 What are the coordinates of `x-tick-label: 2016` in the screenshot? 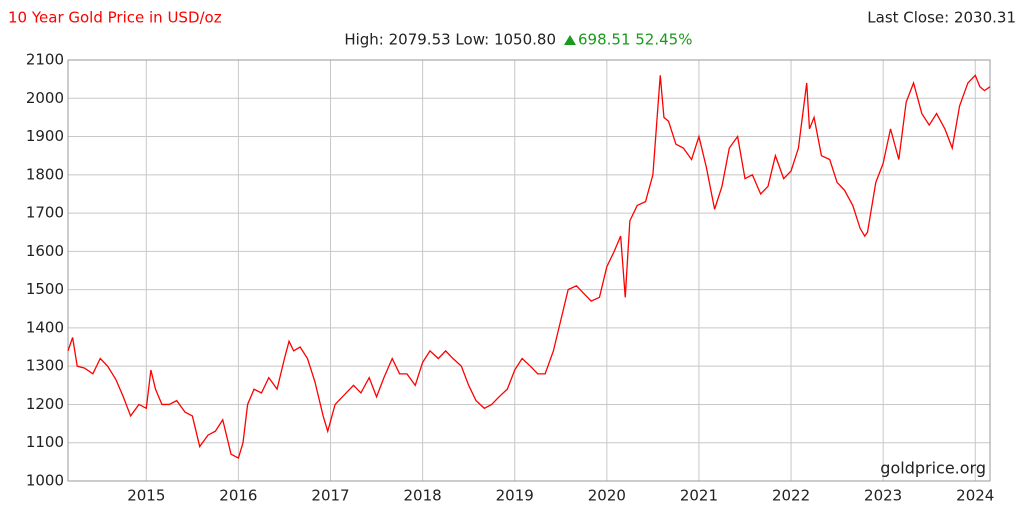 It's located at (238, 496).